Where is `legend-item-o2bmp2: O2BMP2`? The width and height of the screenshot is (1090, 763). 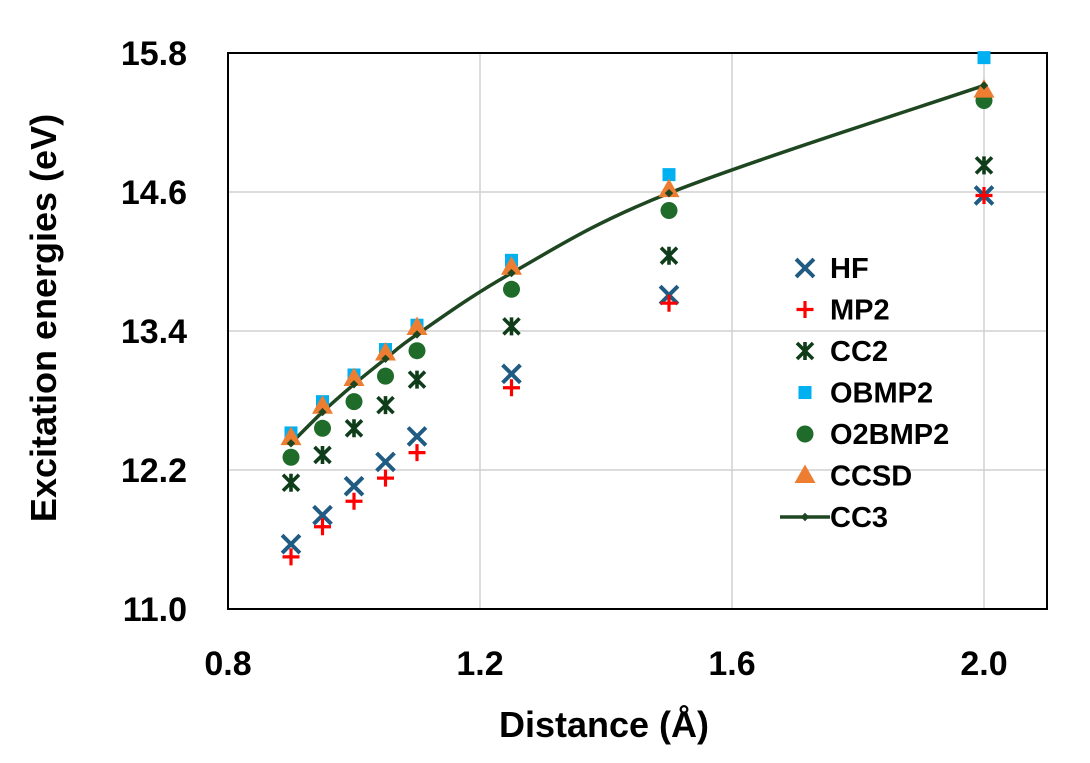
legend-item-o2bmp2: O2BMP2 is located at coordinates (872, 435).